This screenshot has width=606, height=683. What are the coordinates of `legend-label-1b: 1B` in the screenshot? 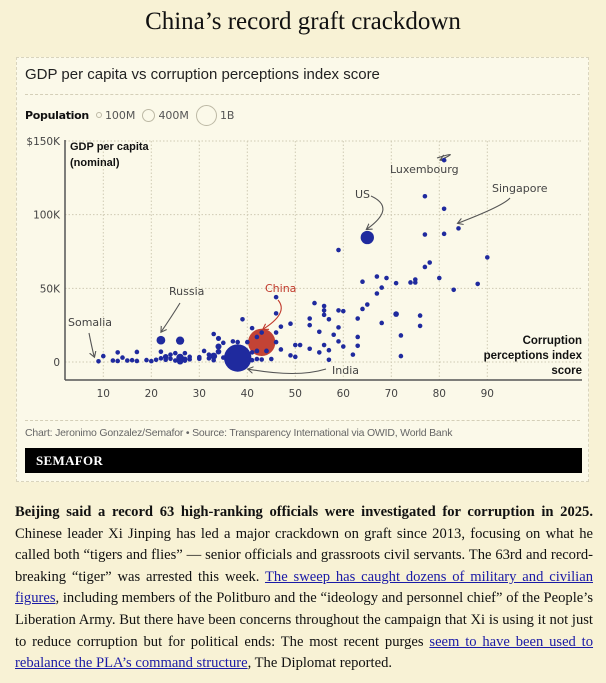 It's located at (227, 115).